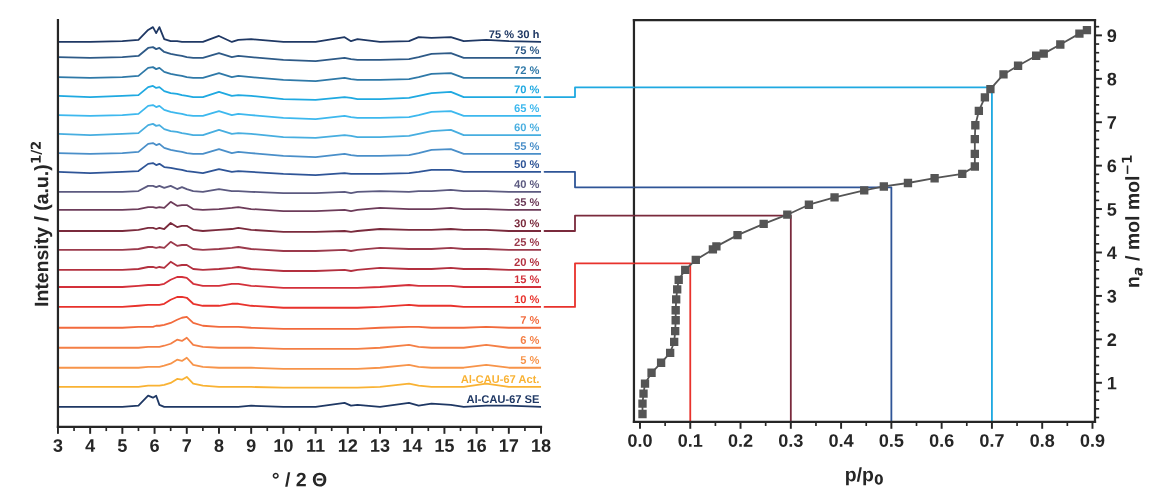  What do you see at coordinates (992, 440) in the screenshot?
I see `x-tick-label: 0.7` at bounding box center [992, 440].